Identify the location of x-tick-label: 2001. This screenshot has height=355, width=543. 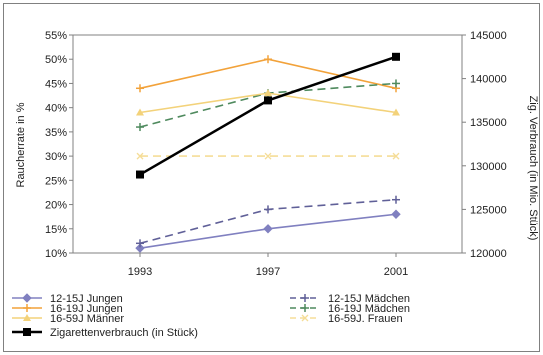
(396, 272).